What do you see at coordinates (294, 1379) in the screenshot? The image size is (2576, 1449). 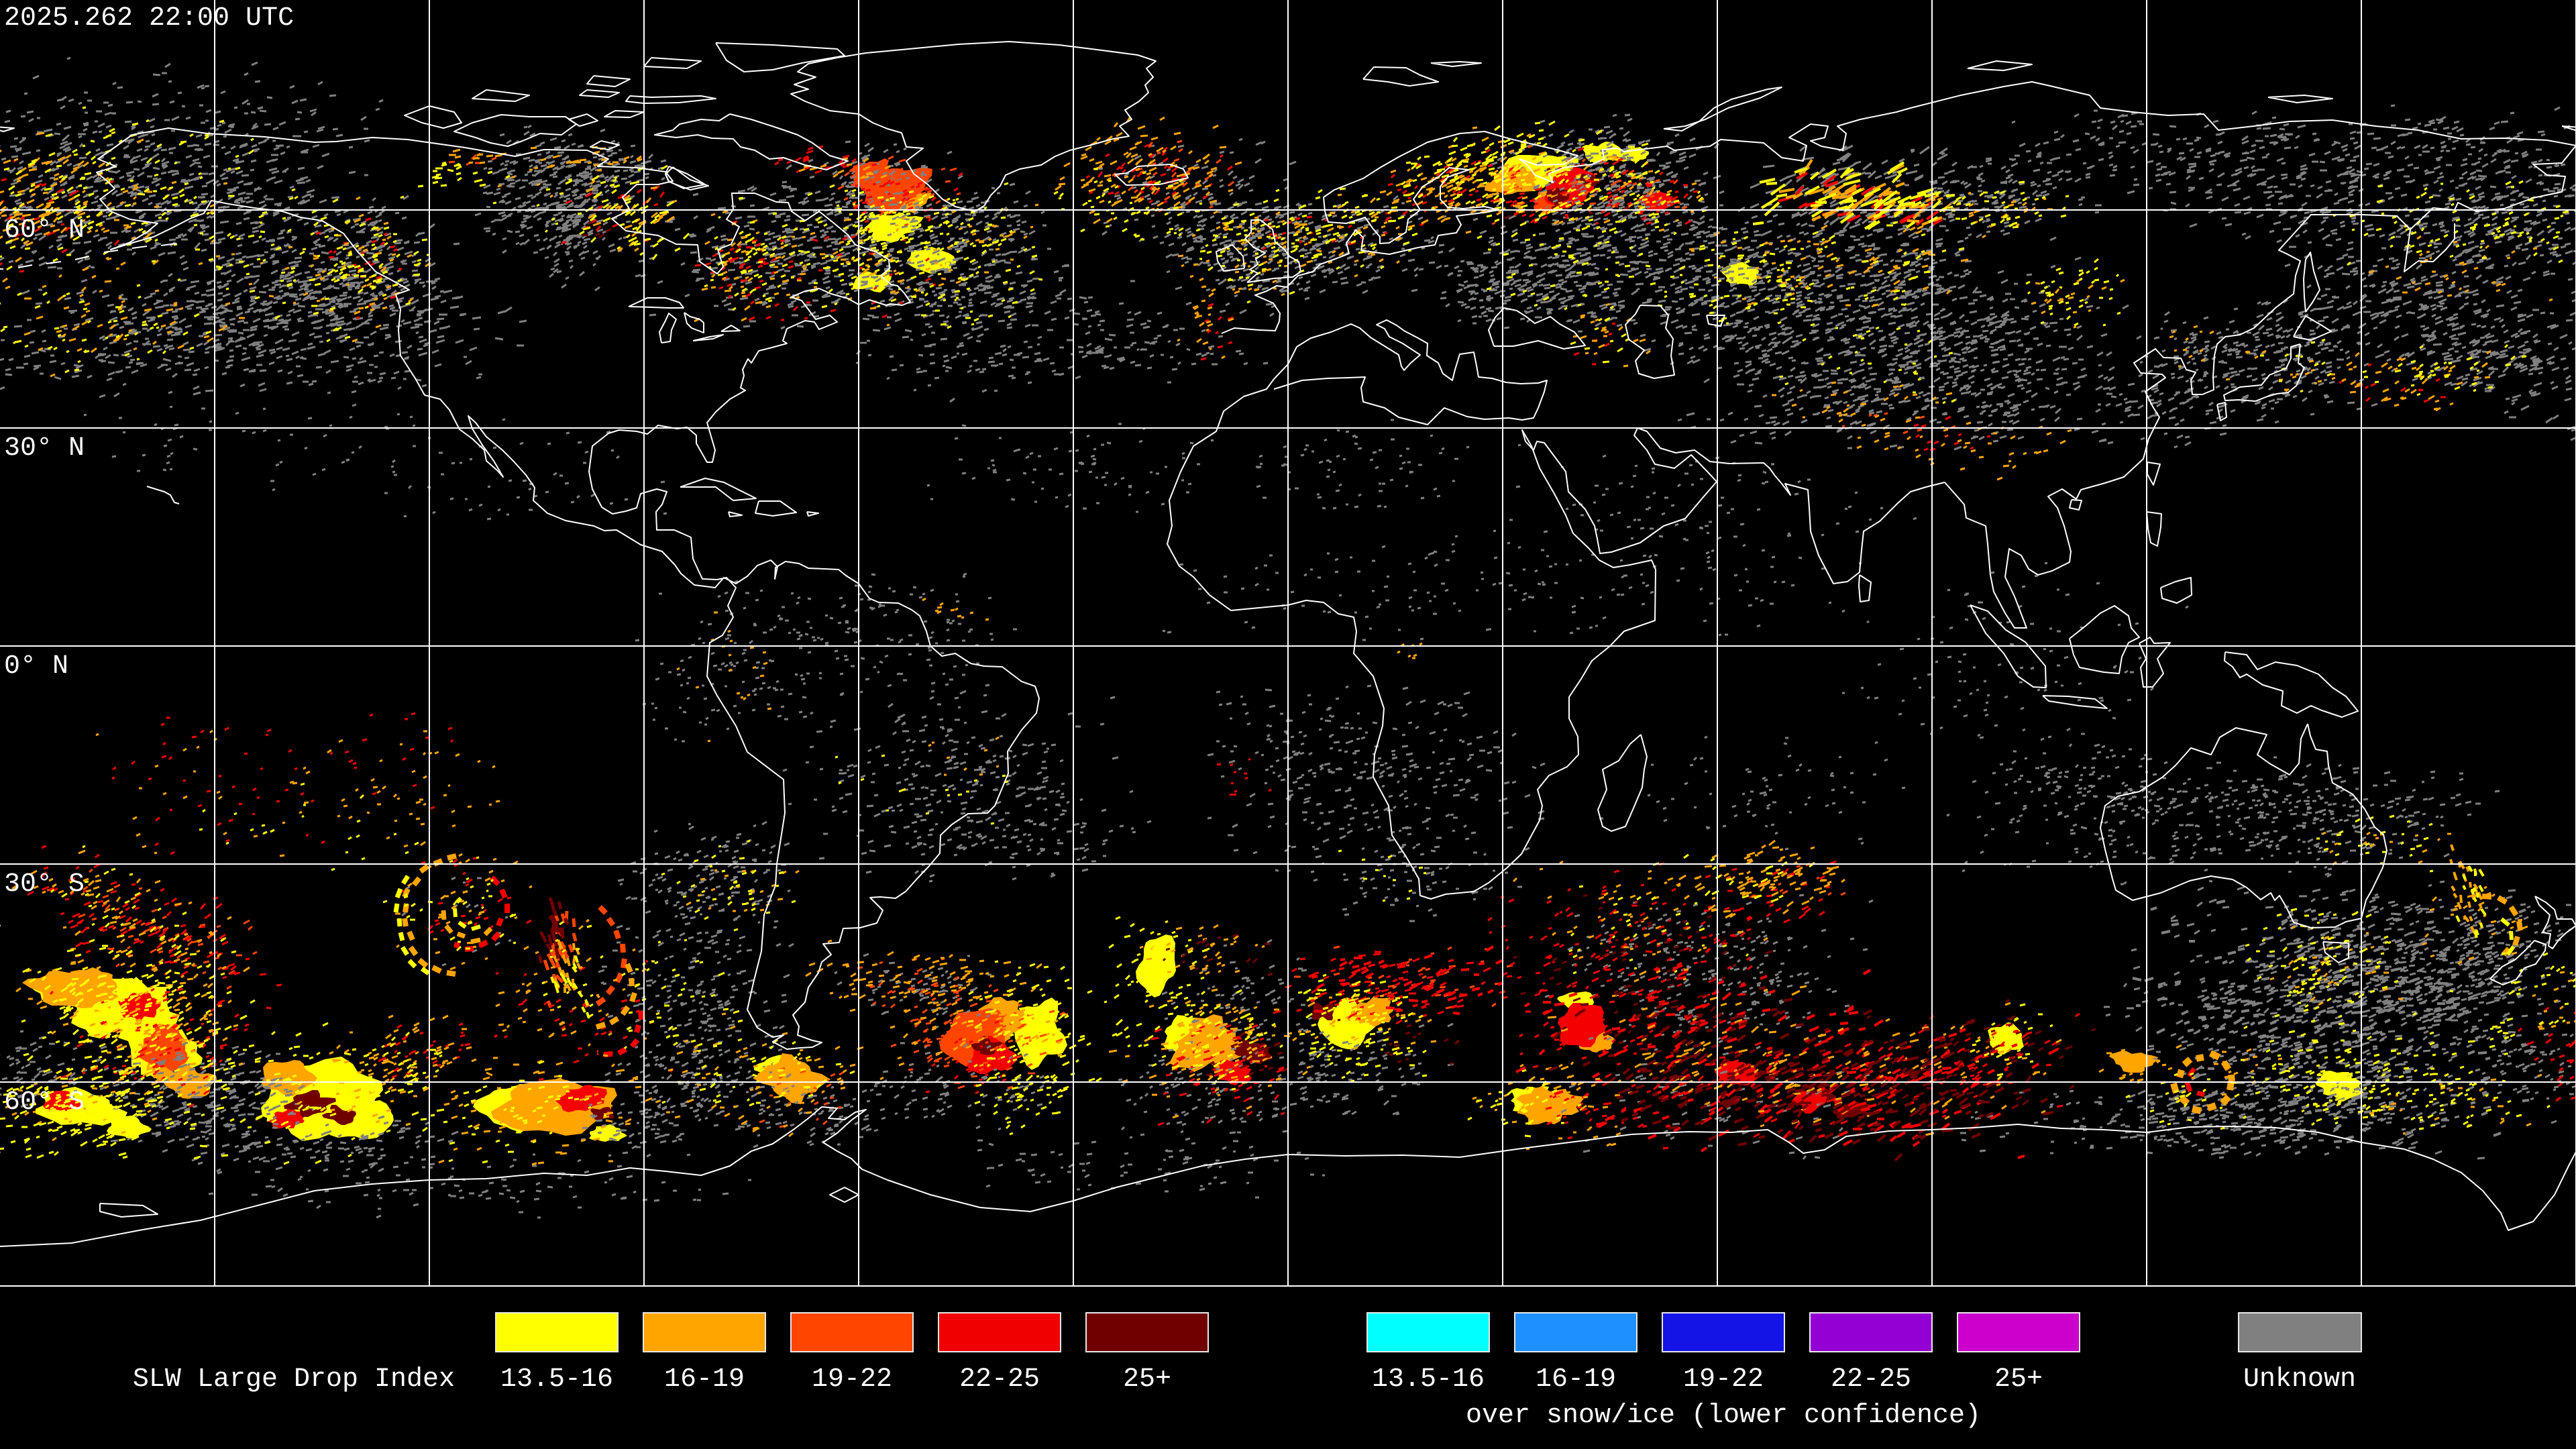 I see `svg-text: SLW Large Drop Index` at bounding box center [294, 1379].